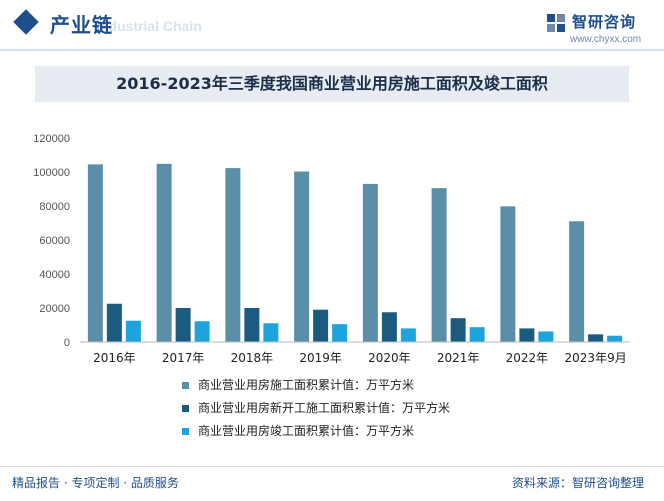  What do you see at coordinates (332, 466) in the screenshot?
I see `footer-divider` at bounding box center [332, 466].